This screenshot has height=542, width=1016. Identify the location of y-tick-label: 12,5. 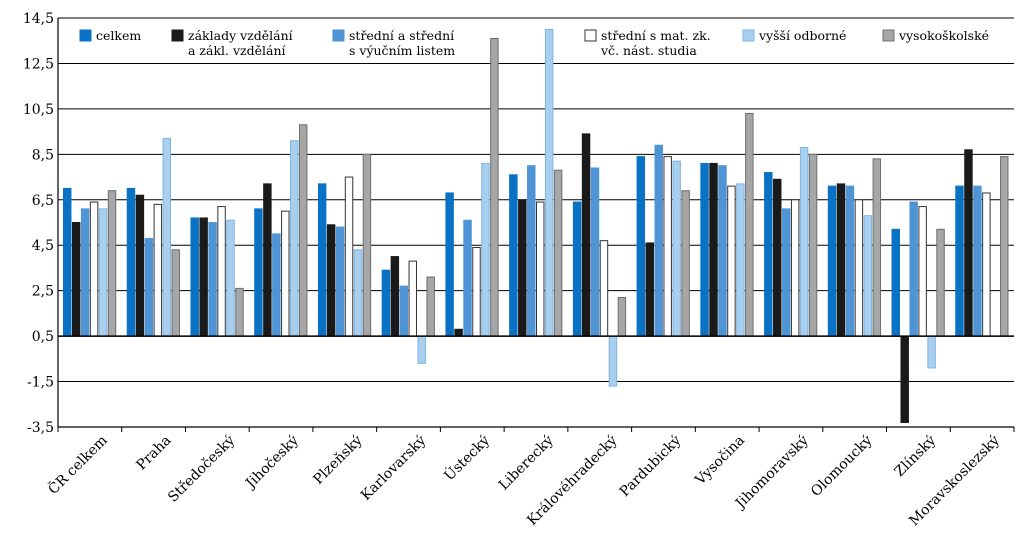
(38, 64).